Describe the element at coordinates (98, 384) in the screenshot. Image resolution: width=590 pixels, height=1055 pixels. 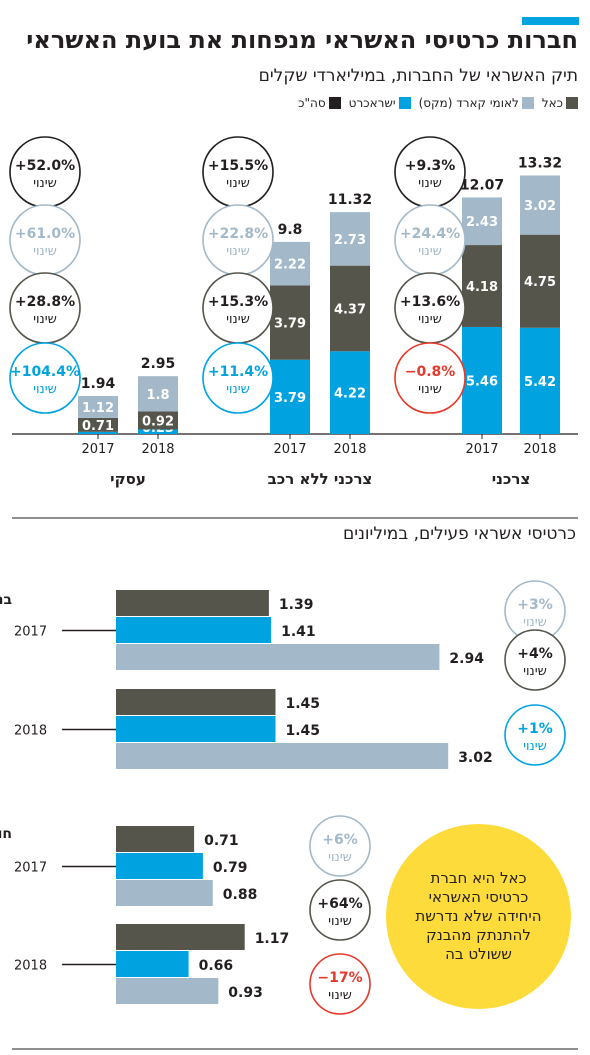
I see `bar-total-label: 1.94` at that location.